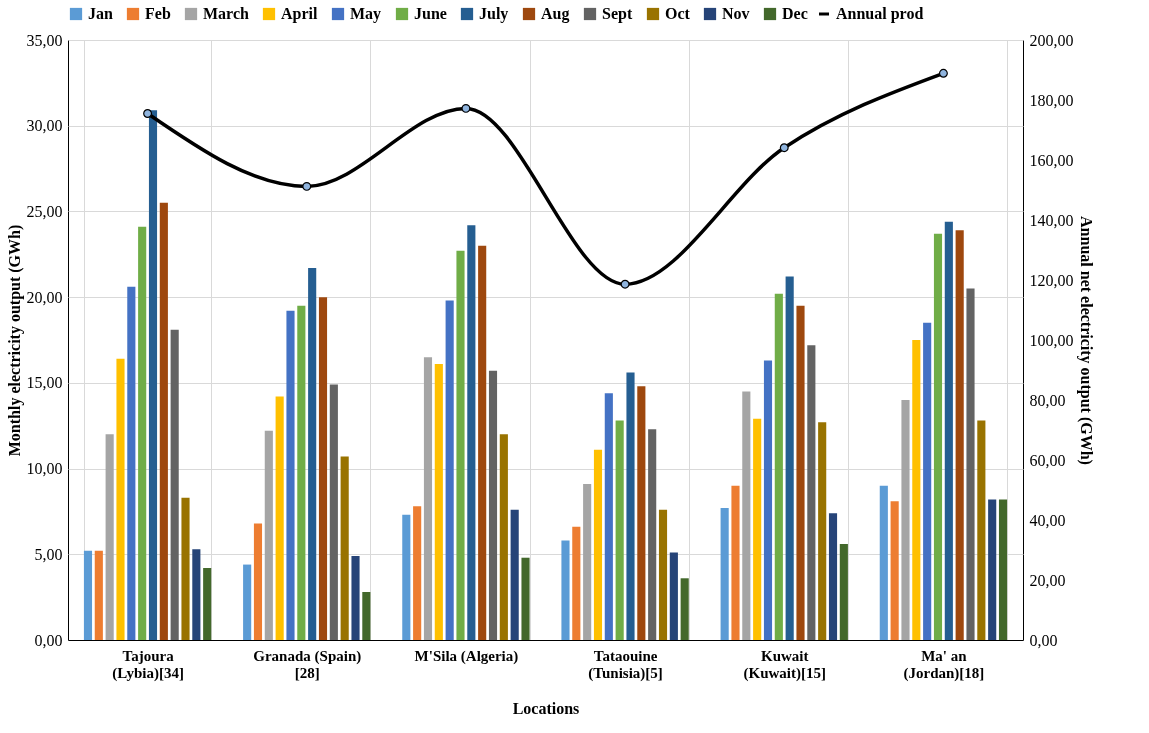 This screenshot has height=733, width=1149. What do you see at coordinates (100, 13) in the screenshot?
I see `legend-label: Jan` at bounding box center [100, 13].